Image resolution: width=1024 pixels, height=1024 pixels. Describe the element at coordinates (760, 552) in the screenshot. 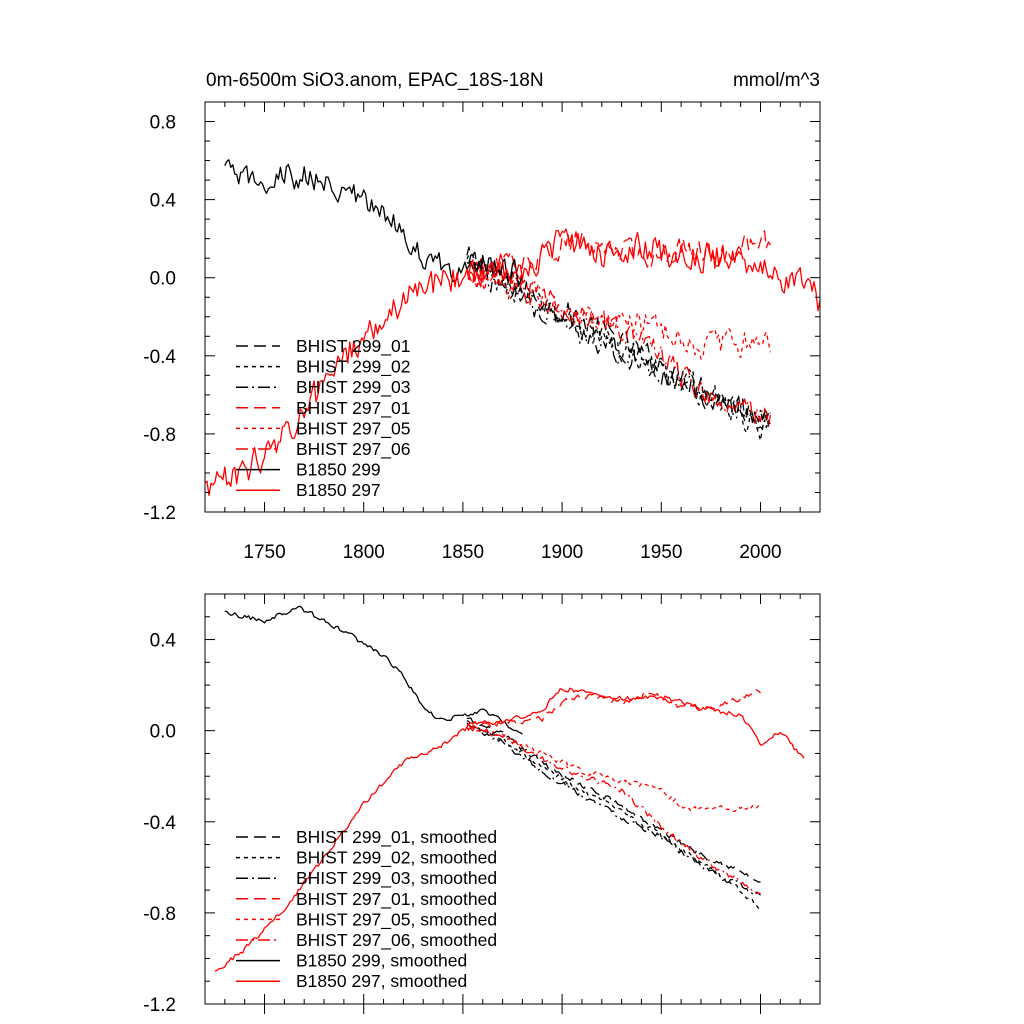

I see `top-xtick-label: 2000` at that location.